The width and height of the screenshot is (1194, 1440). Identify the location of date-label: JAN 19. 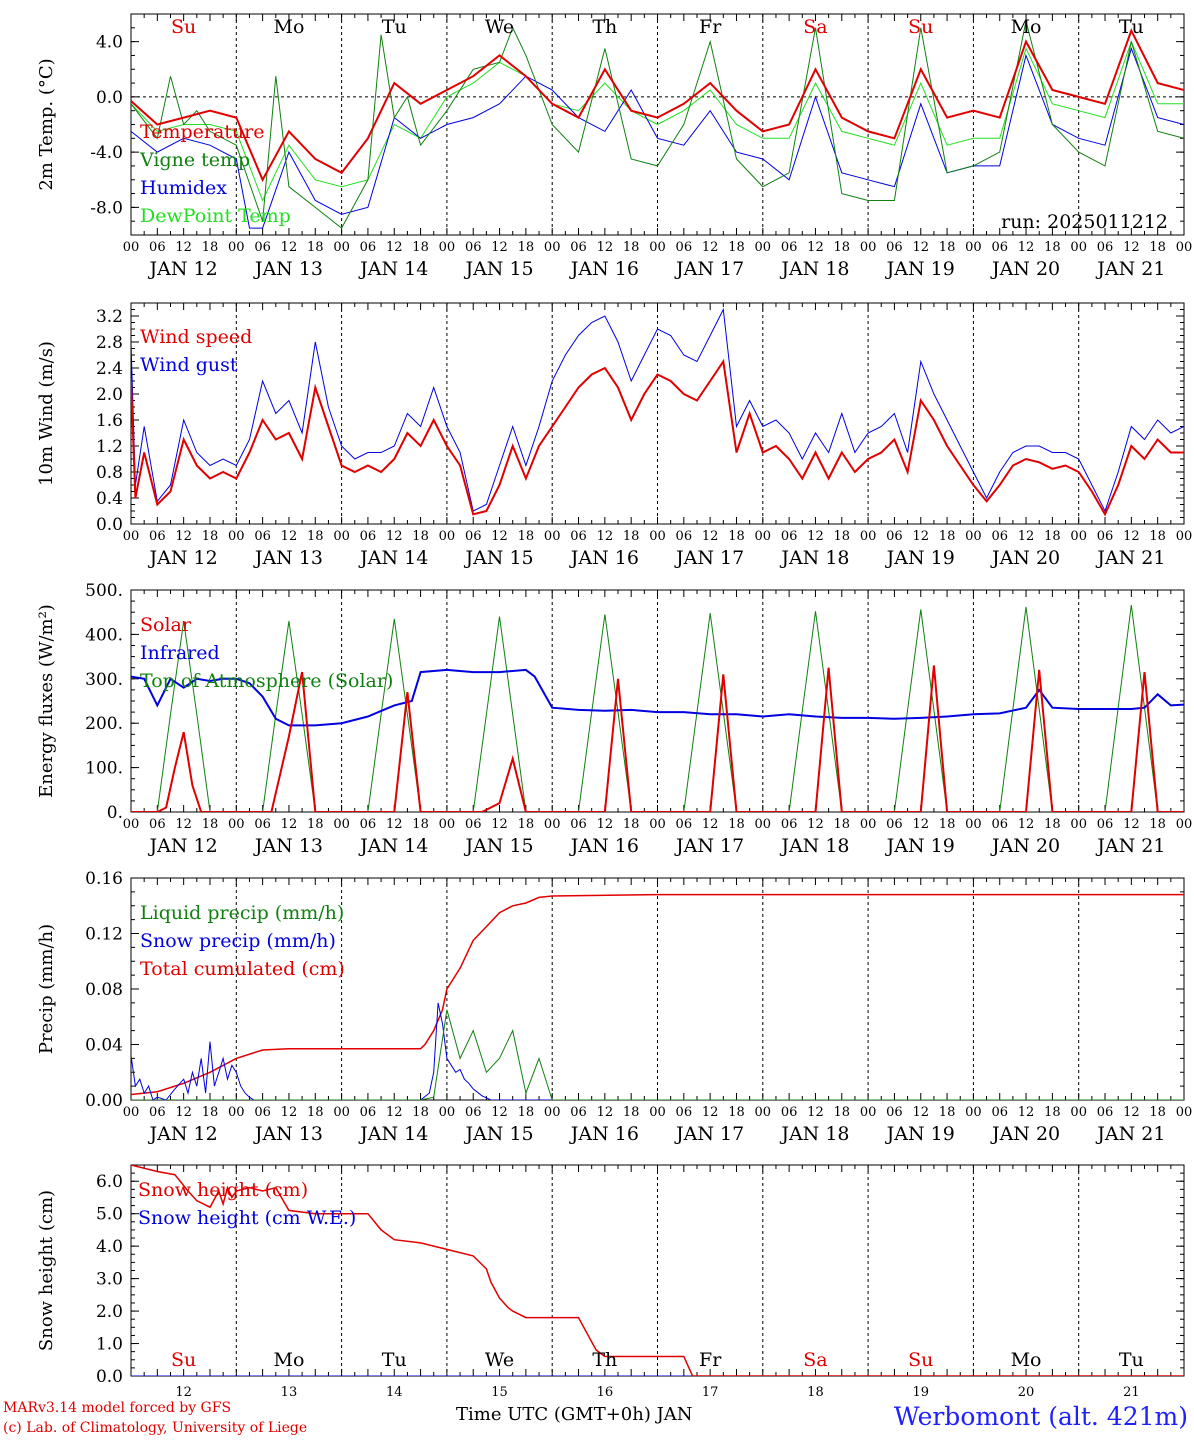
(920, 1134).